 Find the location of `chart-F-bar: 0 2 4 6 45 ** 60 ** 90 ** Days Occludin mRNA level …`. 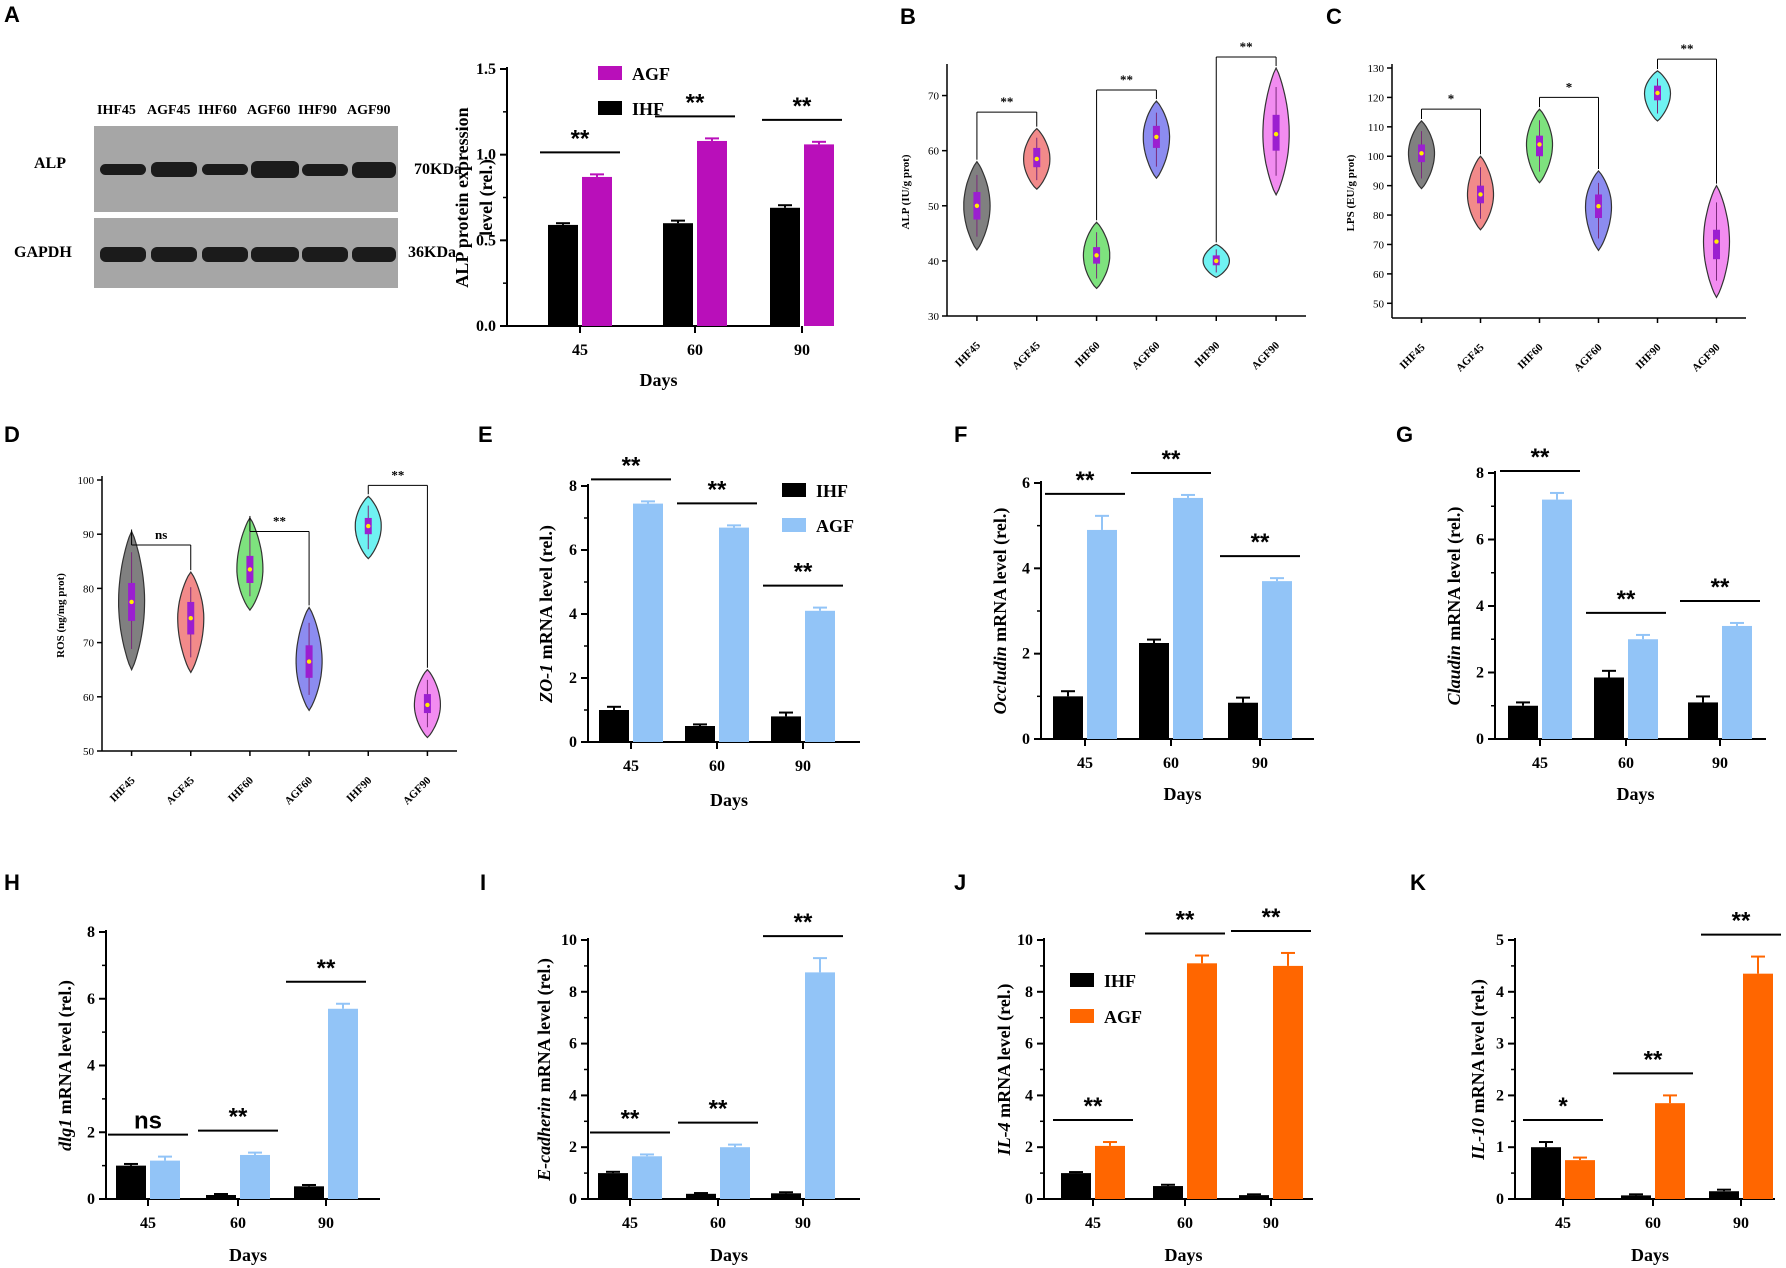

chart-F-bar: 0 2 4 6 45 ** 60 ** 90 ** Days Occludin mRNA level … is located at coordinates (1152, 625).